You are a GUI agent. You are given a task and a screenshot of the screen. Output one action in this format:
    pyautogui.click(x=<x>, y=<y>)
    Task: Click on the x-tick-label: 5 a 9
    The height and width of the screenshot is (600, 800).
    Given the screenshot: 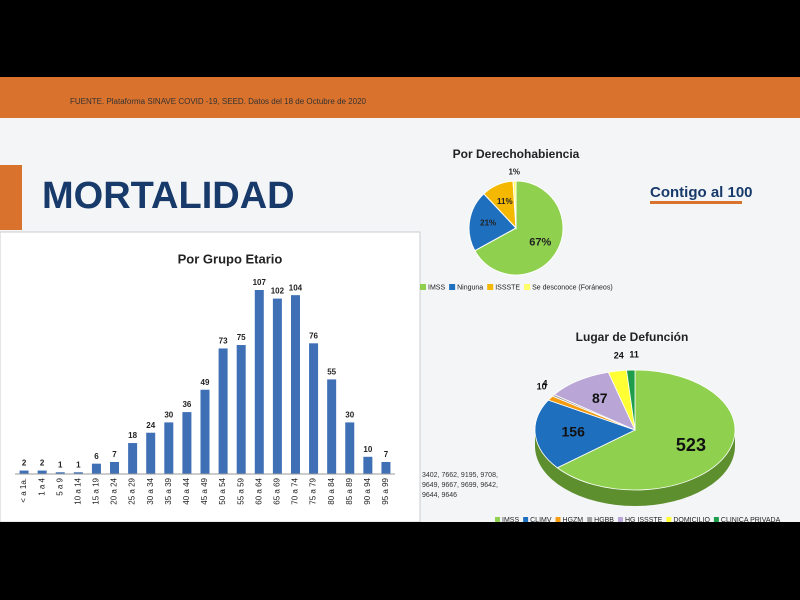 What is the action you would take?
    pyautogui.click(x=59, y=486)
    